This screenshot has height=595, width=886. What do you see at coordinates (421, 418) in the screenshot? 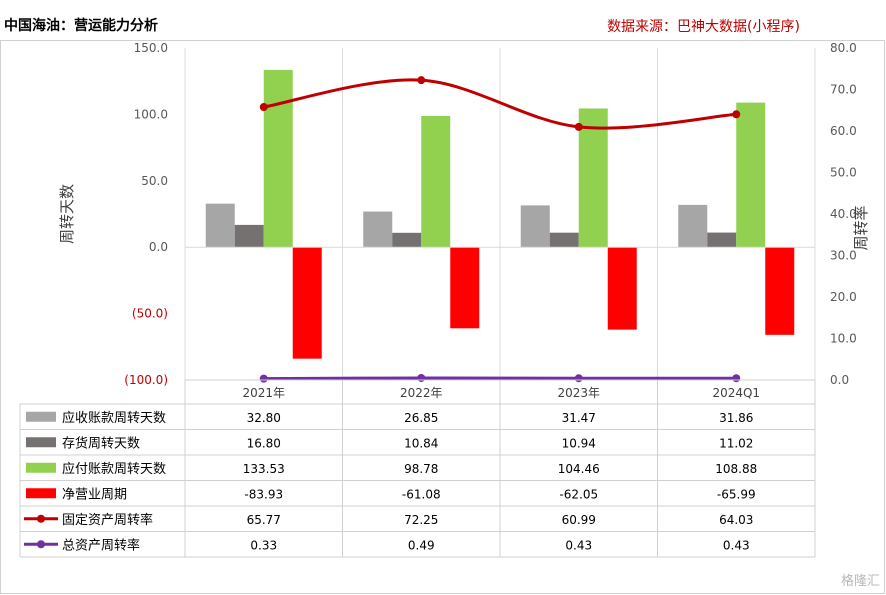
I see `data-label: 26.85` at bounding box center [421, 418].